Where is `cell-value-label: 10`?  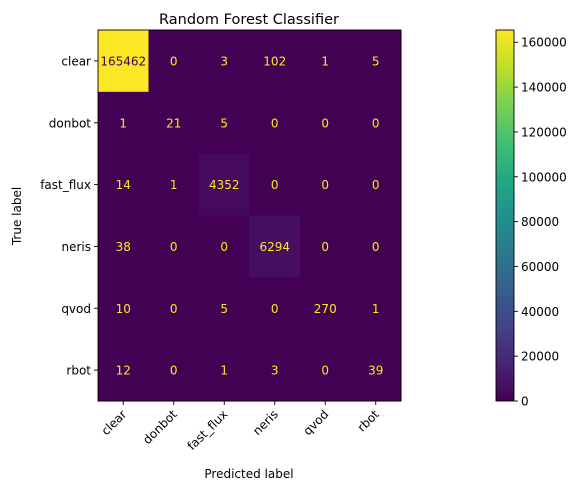
cell-value-label: 10 is located at coordinates (123, 309).